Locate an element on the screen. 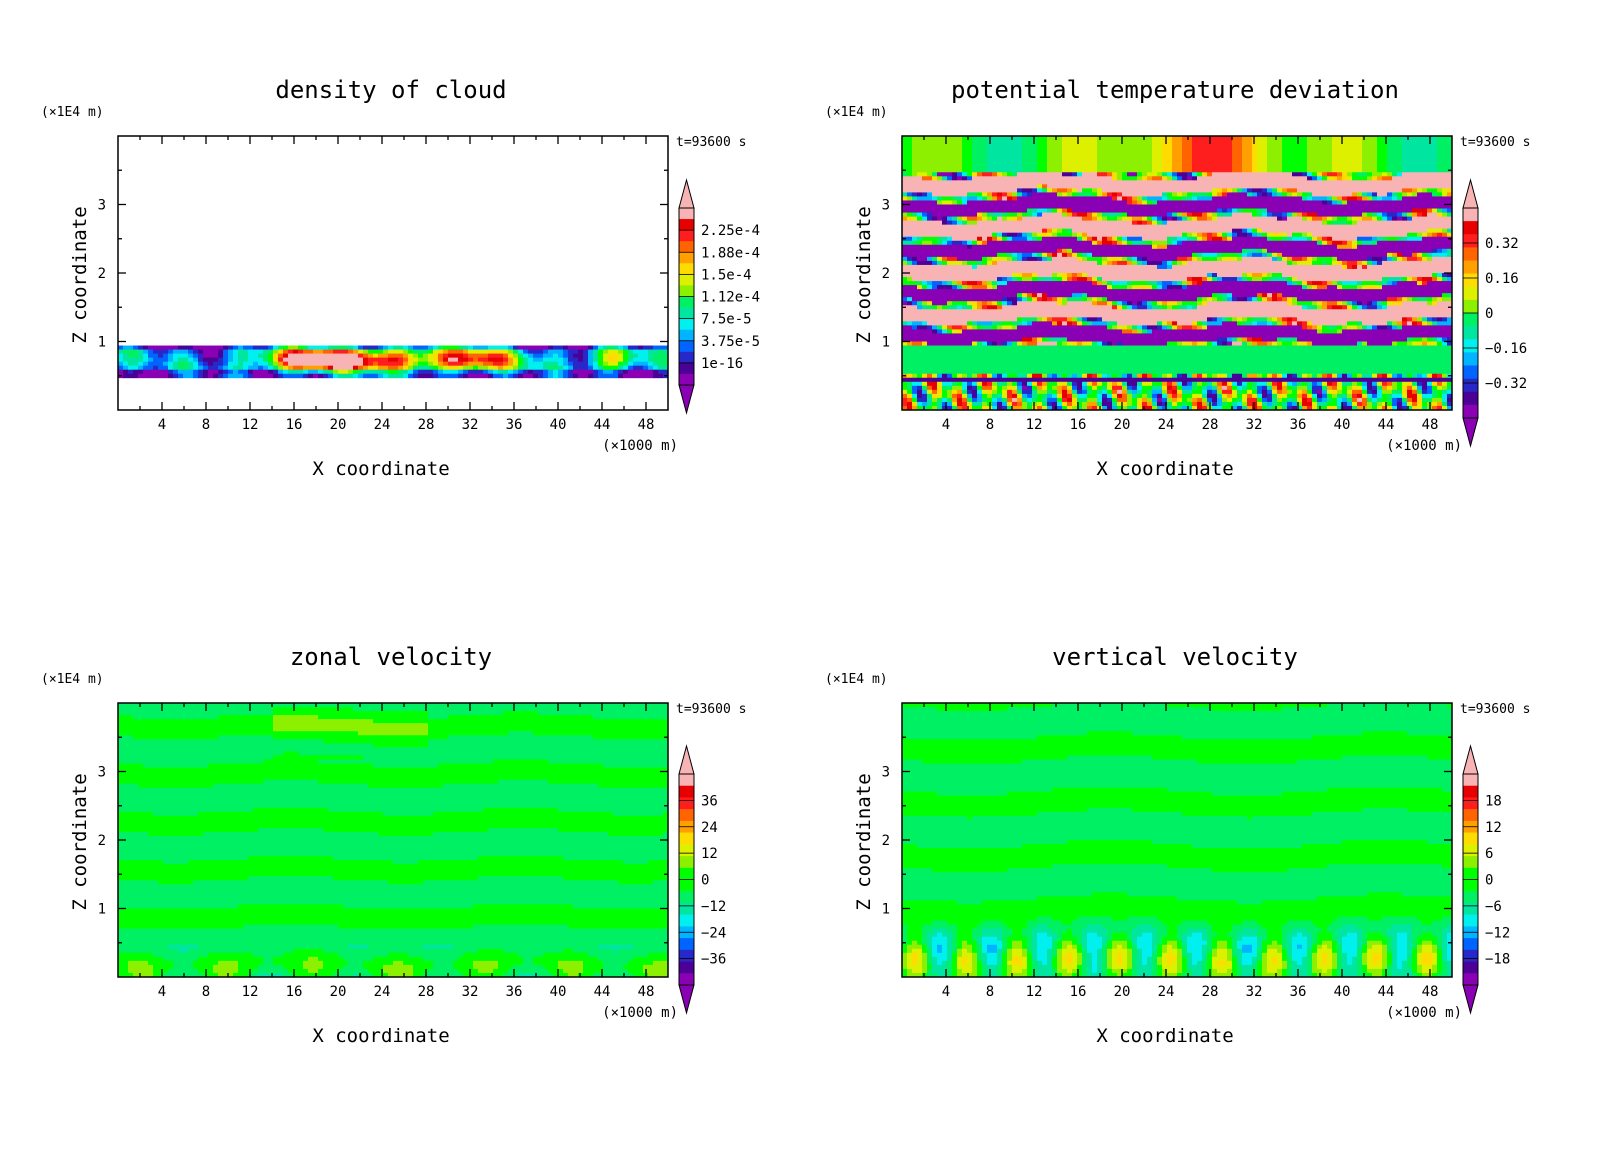 The image size is (1600, 1158). colorbar-label: −36 is located at coordinates (713, 960).